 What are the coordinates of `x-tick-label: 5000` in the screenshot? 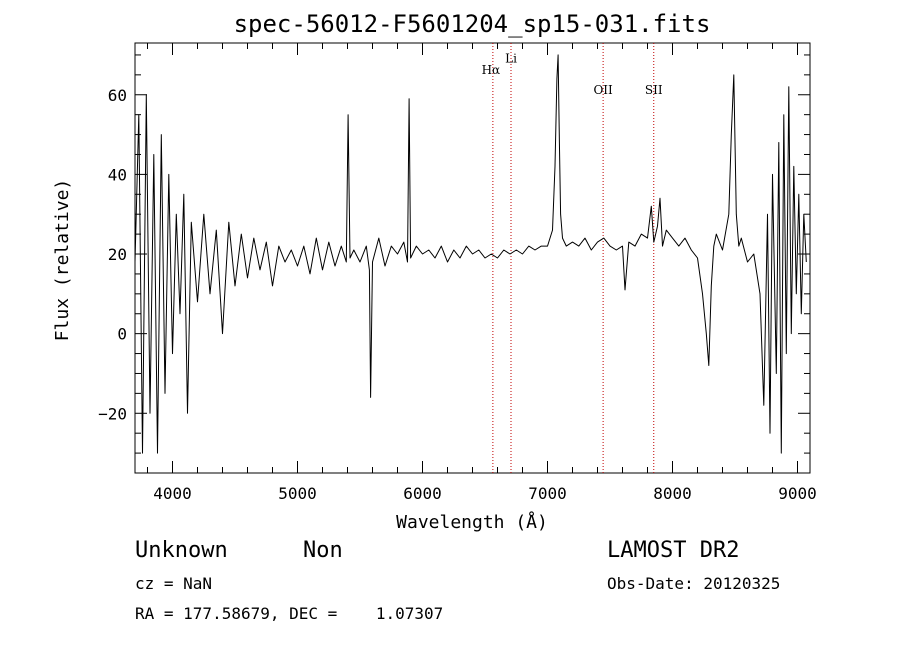 It's located at (297, 493).